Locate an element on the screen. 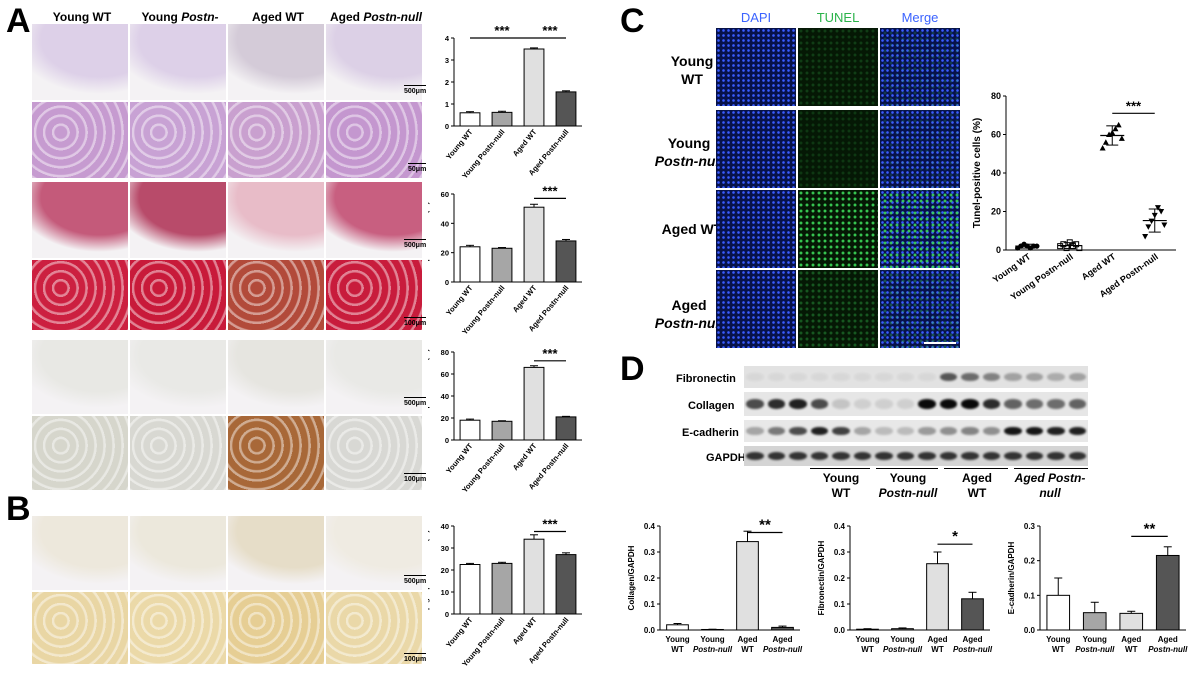  x-tick-label: Aged is located at coordinates (938, 639).